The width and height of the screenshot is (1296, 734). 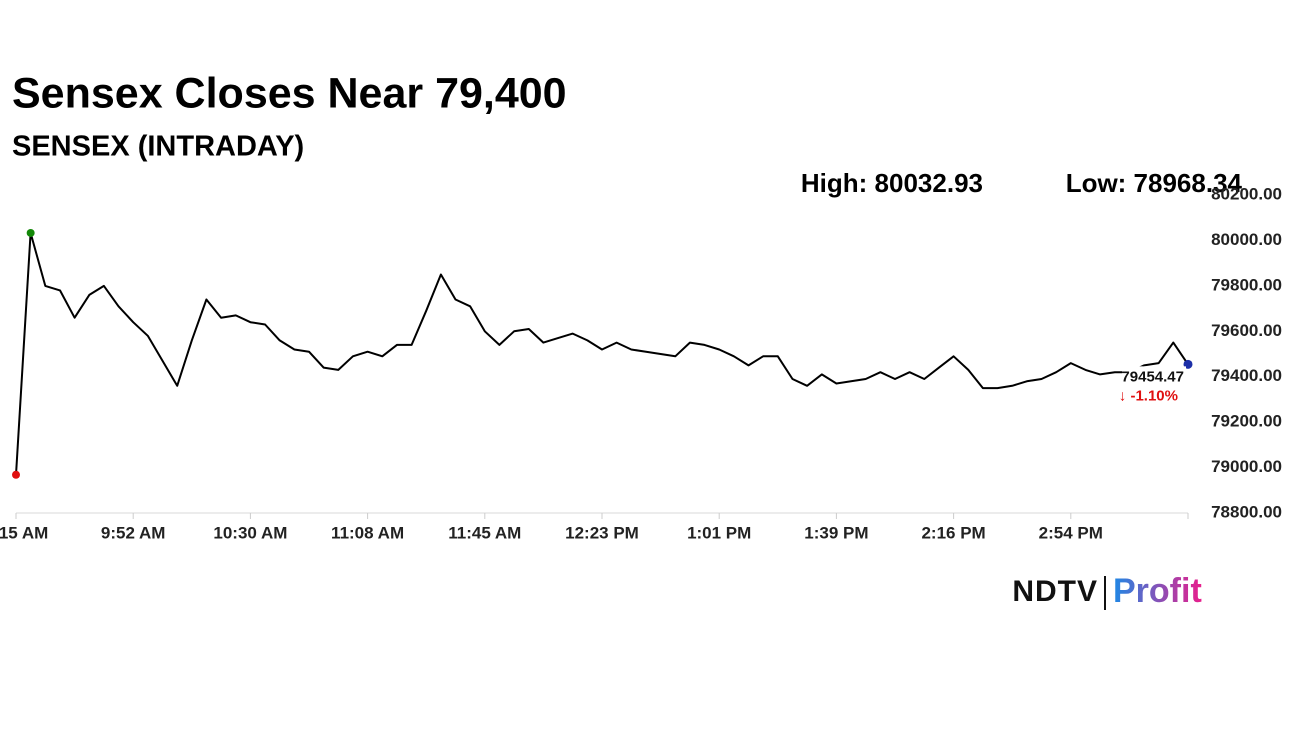 I want to click on x-tick-label: 1:01 PM, so click(x=719, y=532).